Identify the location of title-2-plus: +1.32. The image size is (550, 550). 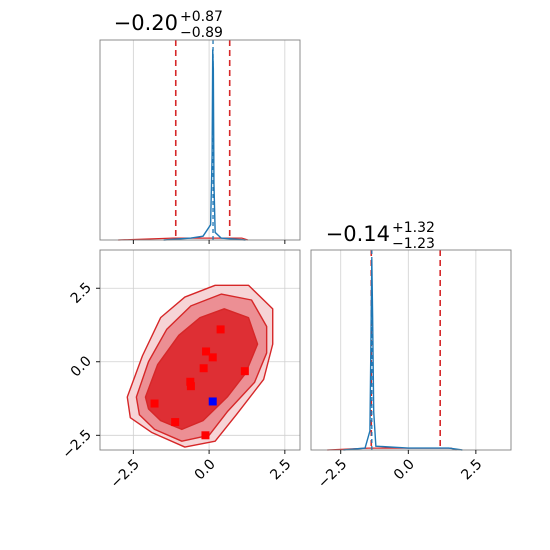
(413, 228).